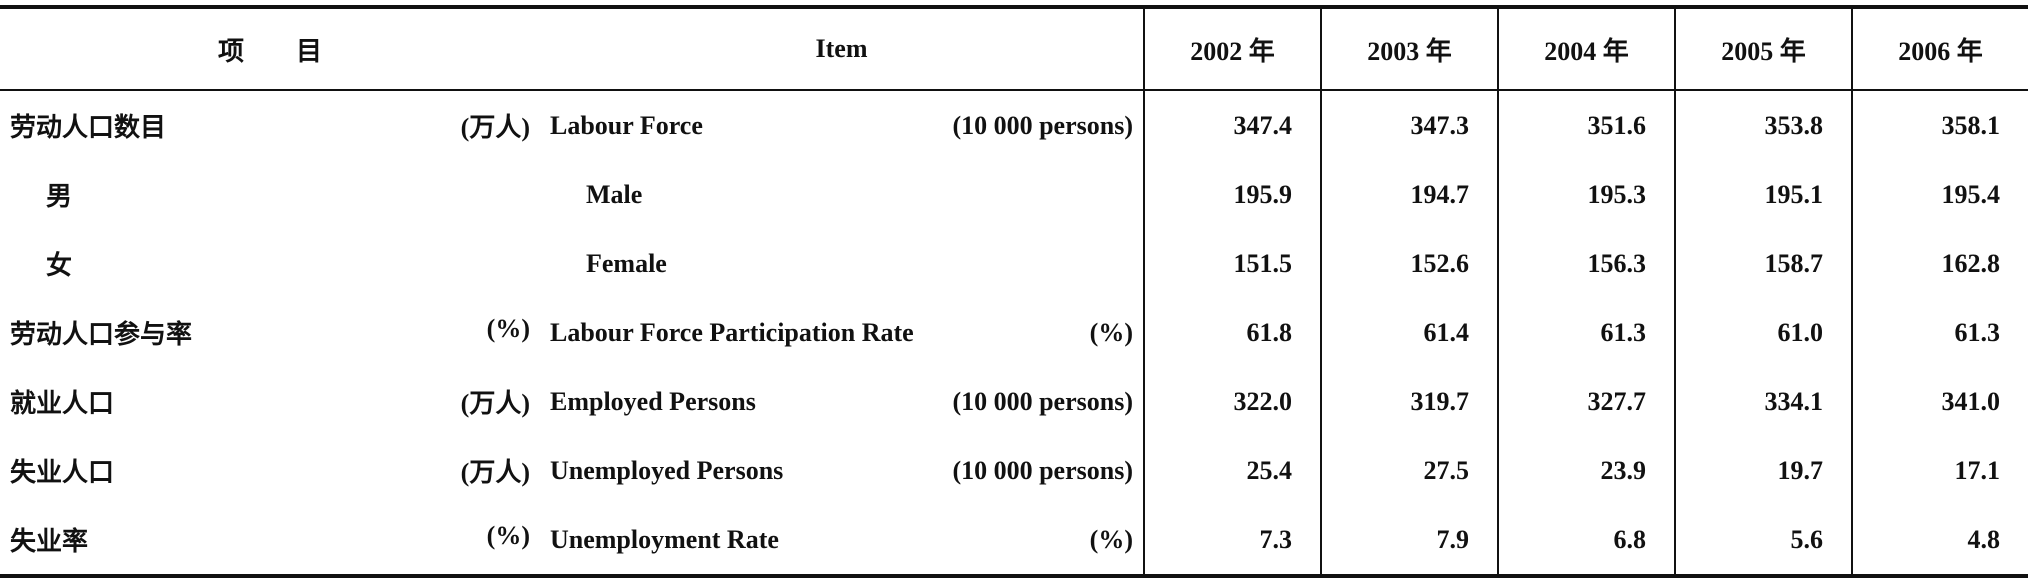  Describe the element at coordinates (614, 194) in the screenshot. I see `en-label: Male` at that location.